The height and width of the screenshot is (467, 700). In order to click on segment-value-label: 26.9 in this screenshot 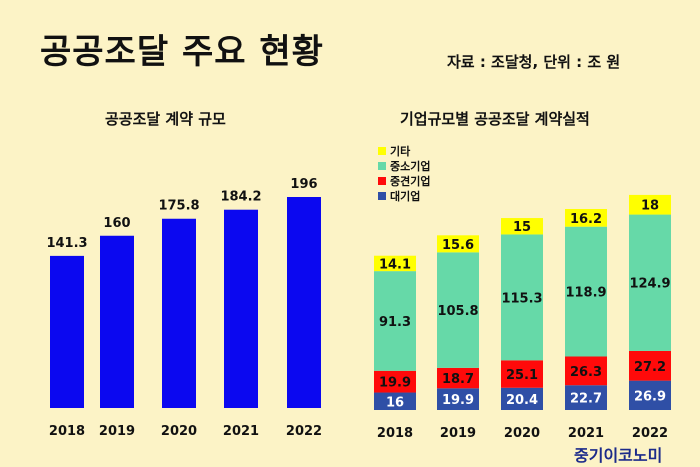, I will do `click(650, 396)`.